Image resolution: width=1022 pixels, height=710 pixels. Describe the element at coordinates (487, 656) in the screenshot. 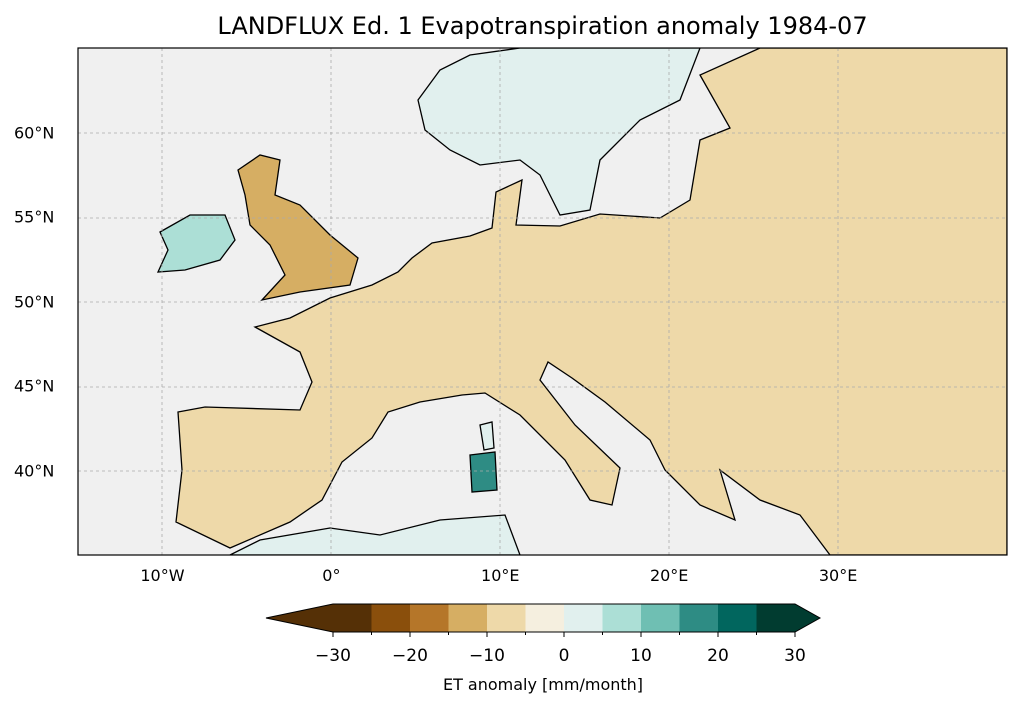

I see `colorbar-tick-label: −10` at that location.